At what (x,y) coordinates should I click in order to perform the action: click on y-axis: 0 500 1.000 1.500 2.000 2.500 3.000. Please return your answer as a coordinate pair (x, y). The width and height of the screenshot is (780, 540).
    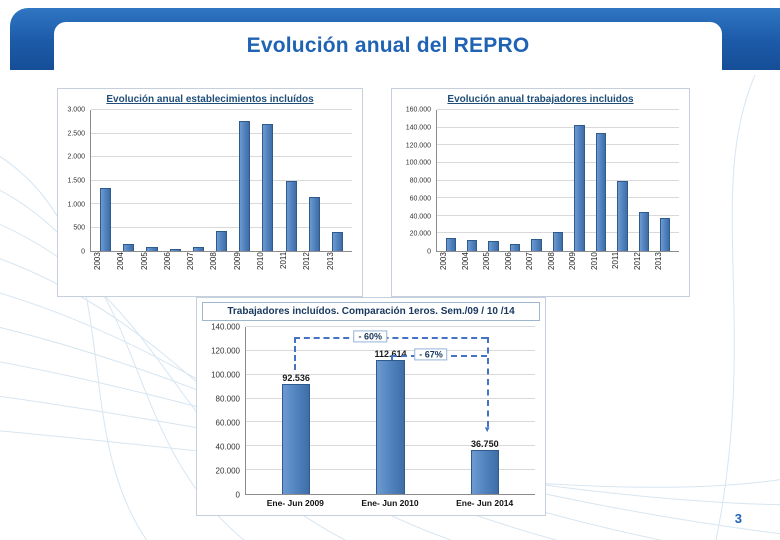
    Looking at the image, I should click on (75, 181).